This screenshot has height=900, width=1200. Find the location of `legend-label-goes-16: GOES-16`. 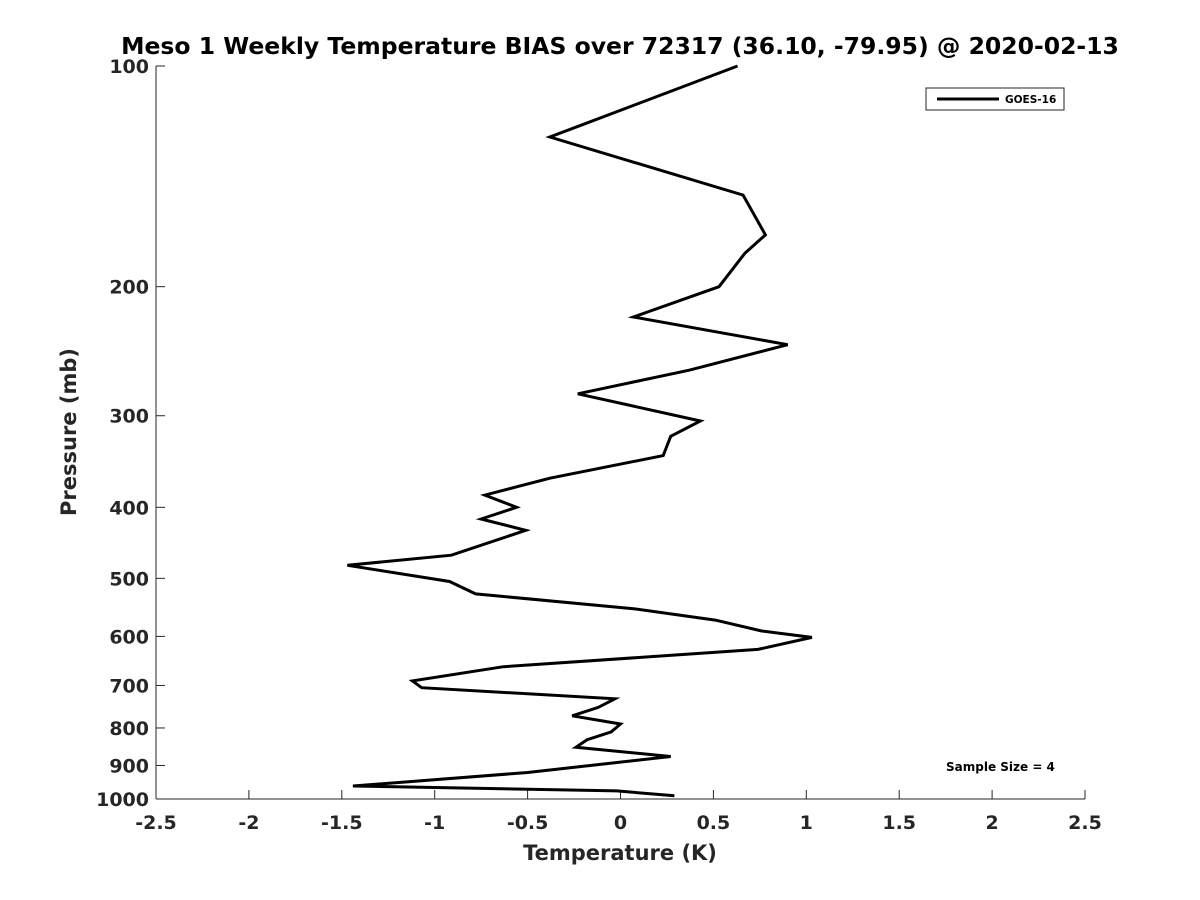

legend-label-goes-16: GOES-16 is located at coordinates (1030, 100).